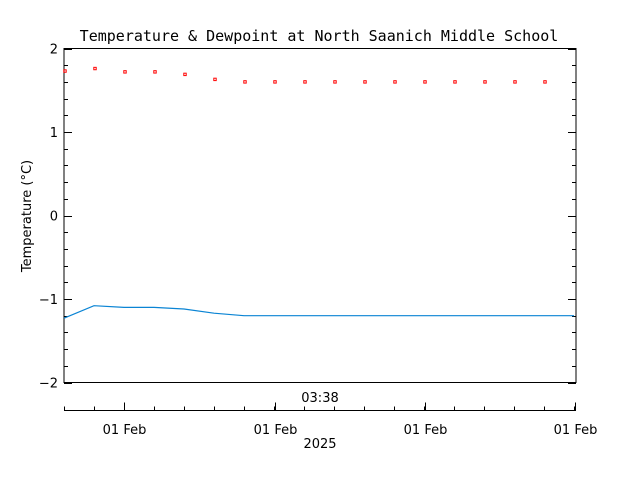 The height and width of the screenshot is (480, 640). What do you see at coordinates (319, 444) in the screenshot?
I see `x-year-label: 2025` at bounding box center [319, 444].